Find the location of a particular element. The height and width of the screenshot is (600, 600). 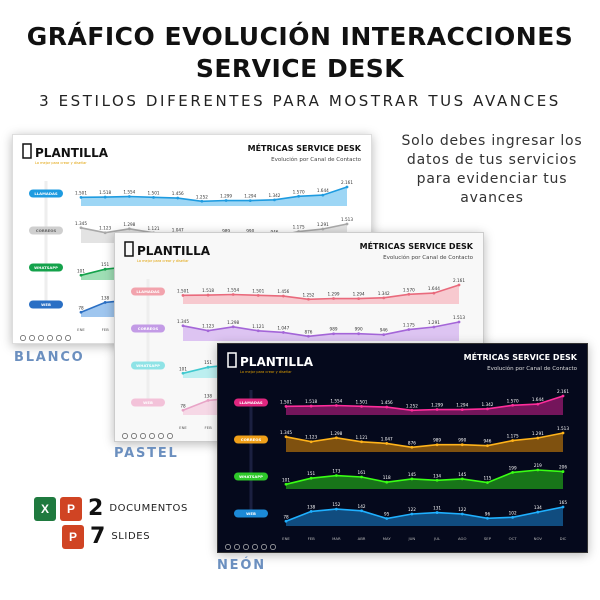

month-tick-label: JUN is located at coordinates (412, 538).